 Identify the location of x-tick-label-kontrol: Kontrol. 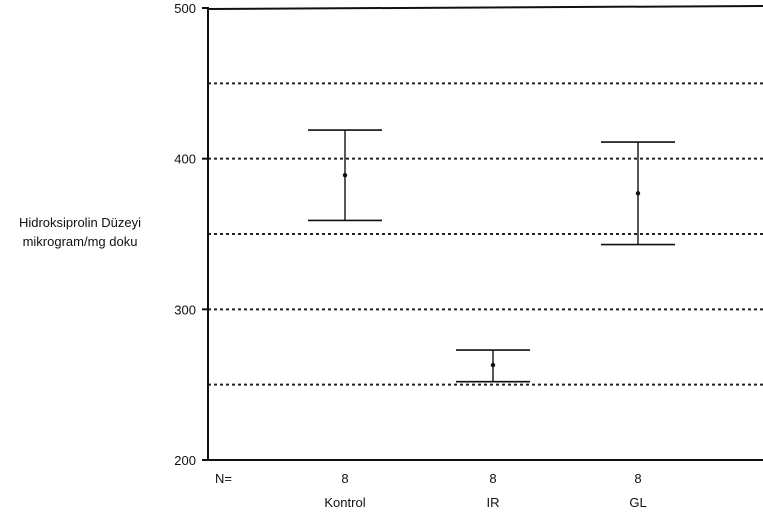
(344, 502).